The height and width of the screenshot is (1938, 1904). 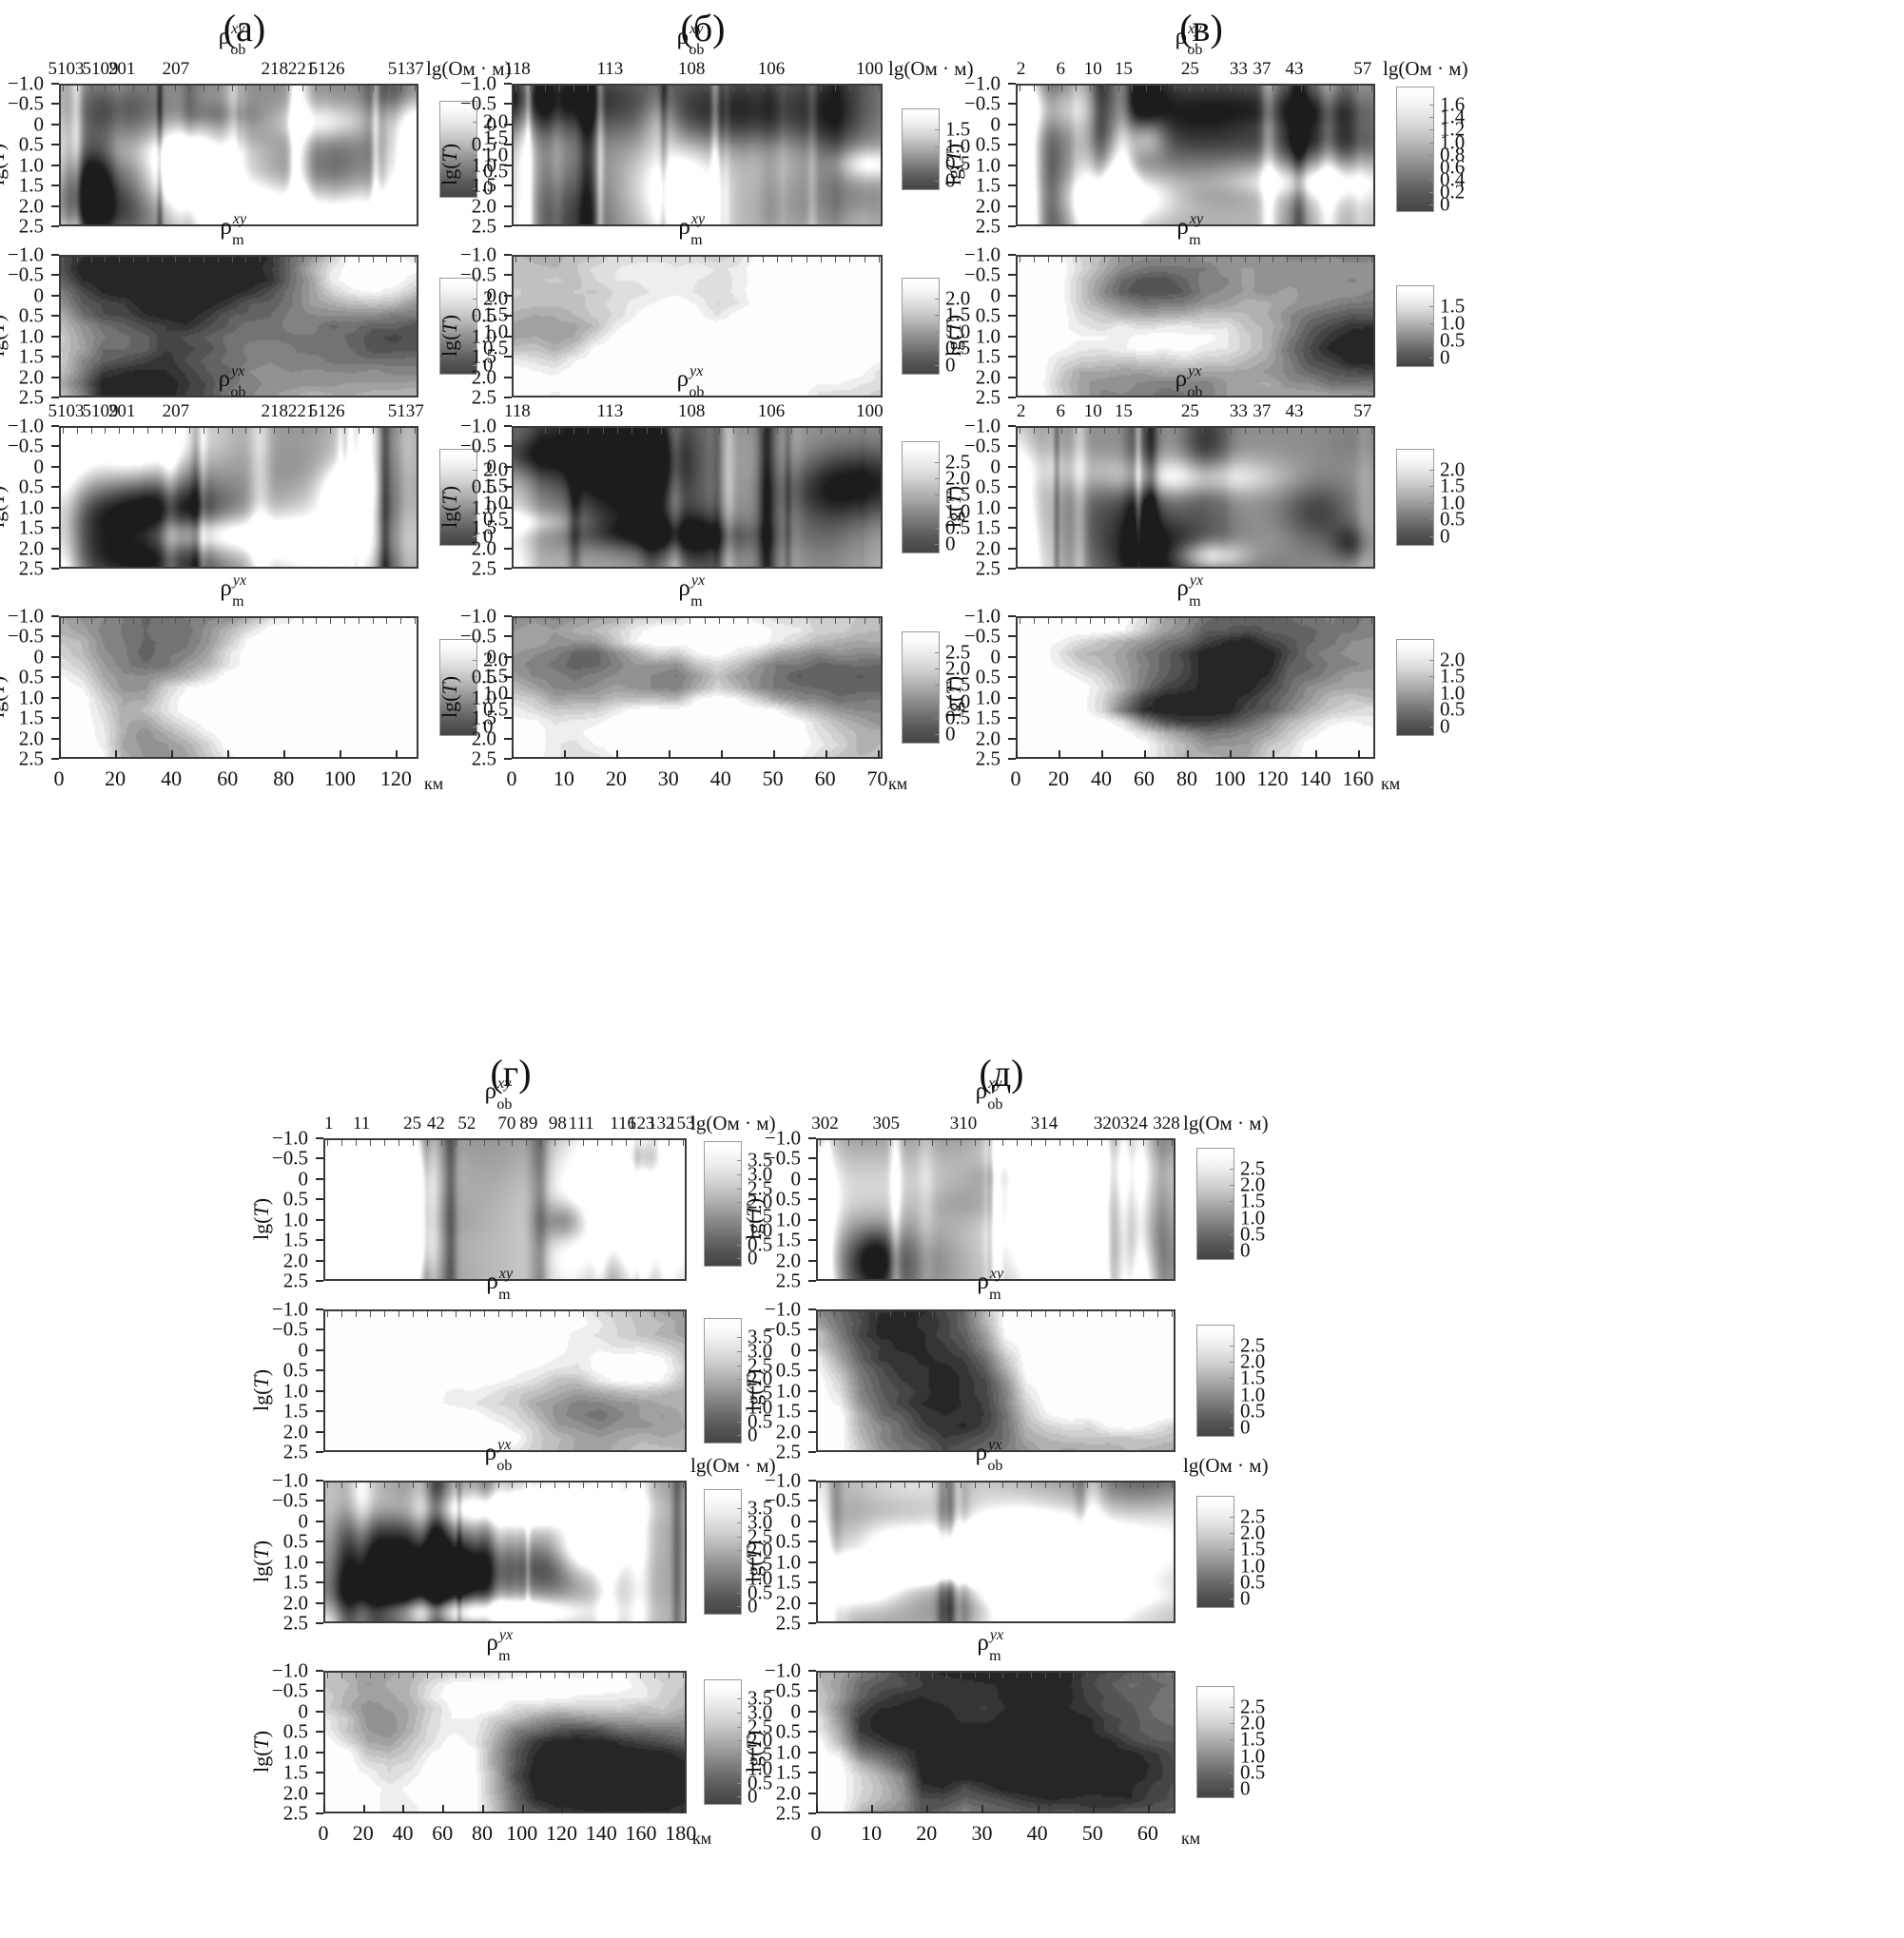 What do you see at coordinates (990, 1646) in the screenshot?
I see `row-title-d-m_yx: ρyxm` at bounding box center [990, 1646].